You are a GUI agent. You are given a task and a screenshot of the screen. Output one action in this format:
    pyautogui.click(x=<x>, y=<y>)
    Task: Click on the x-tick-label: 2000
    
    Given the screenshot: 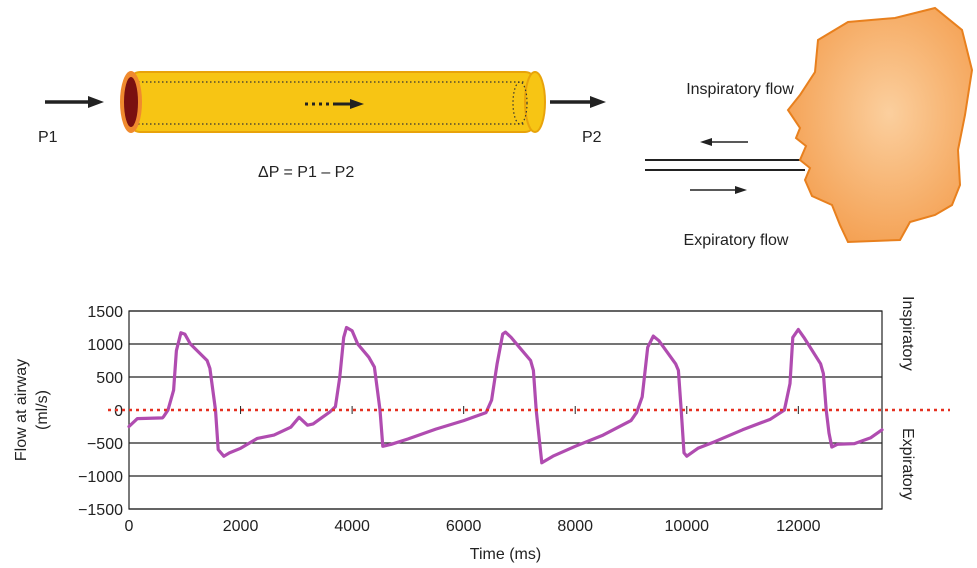 What is the action you would take?
    pyautogui.click(x=241, y=526)
    